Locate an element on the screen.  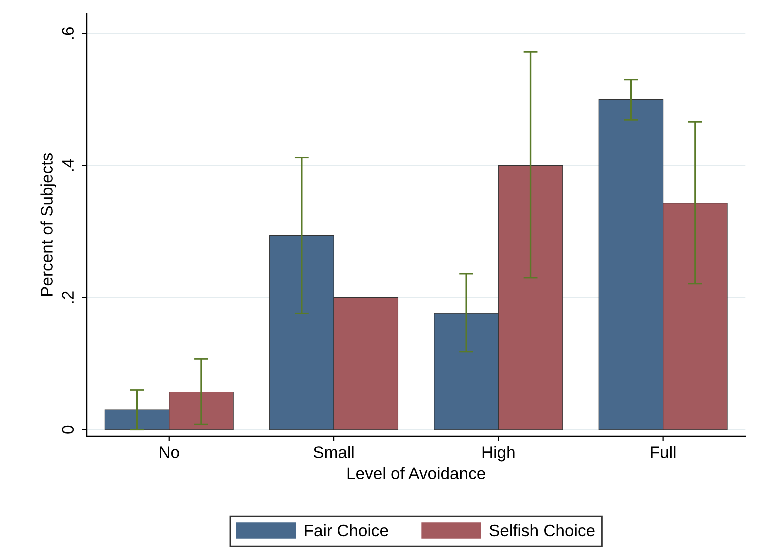
y-axis-title: Percent of Subjects is located at coordinates (48, 225).